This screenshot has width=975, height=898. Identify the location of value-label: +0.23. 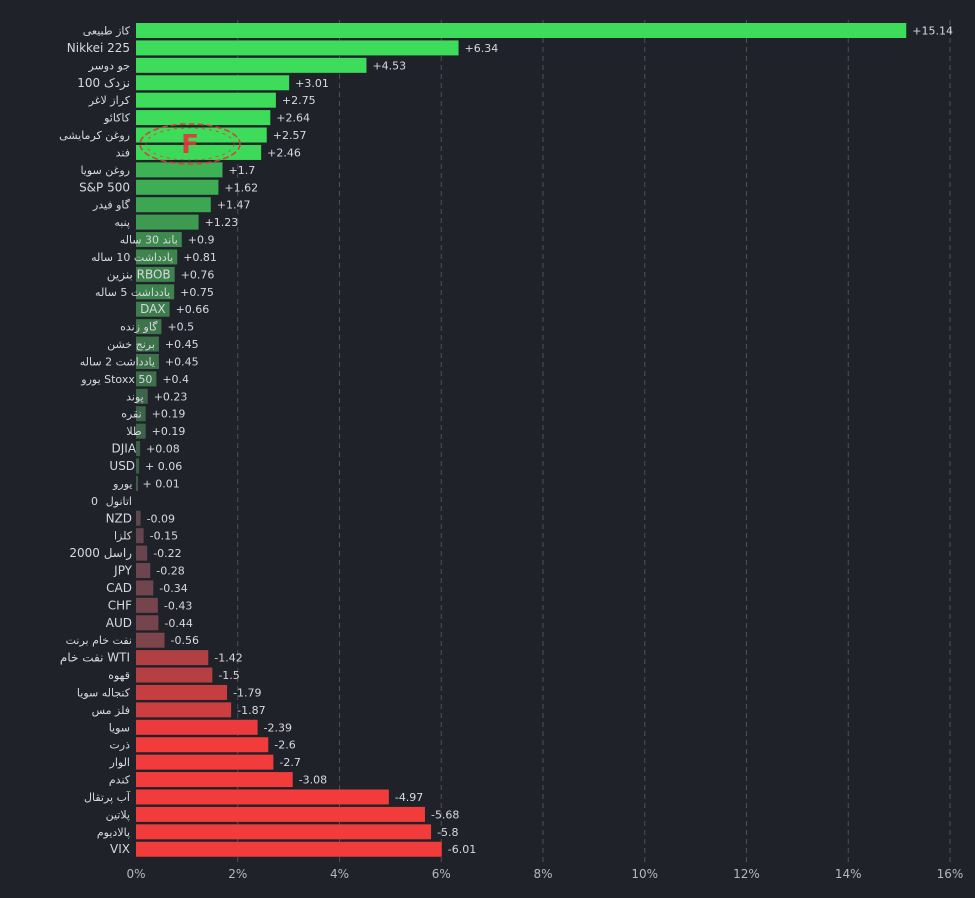
(171, 396).